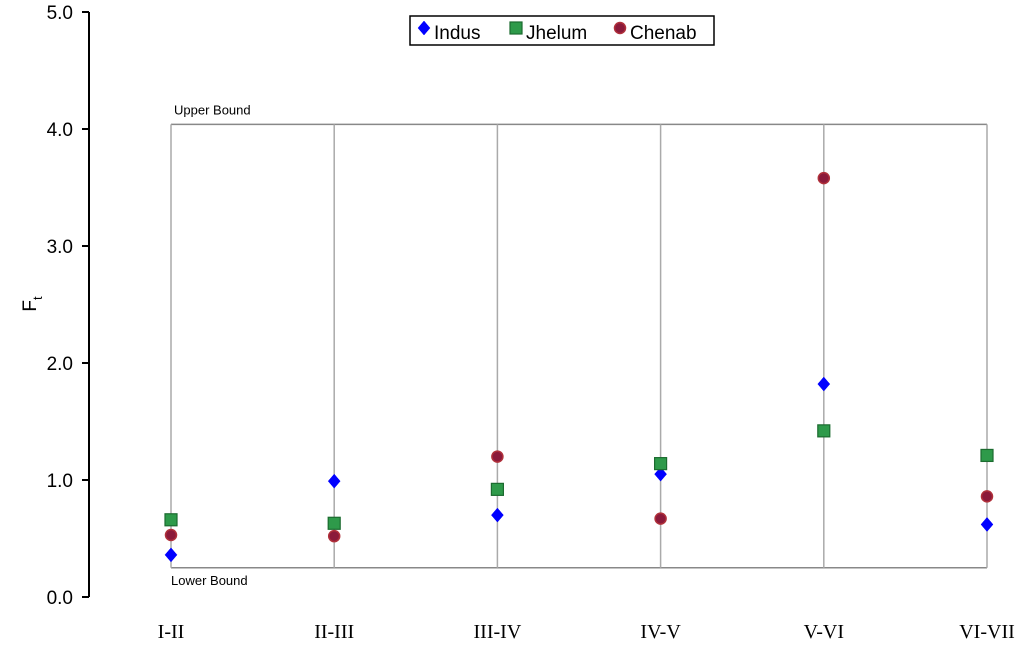  Describe the element at coordinates (660, 632) in the screenshot. I see `x-category-label: IV-V` at that location.